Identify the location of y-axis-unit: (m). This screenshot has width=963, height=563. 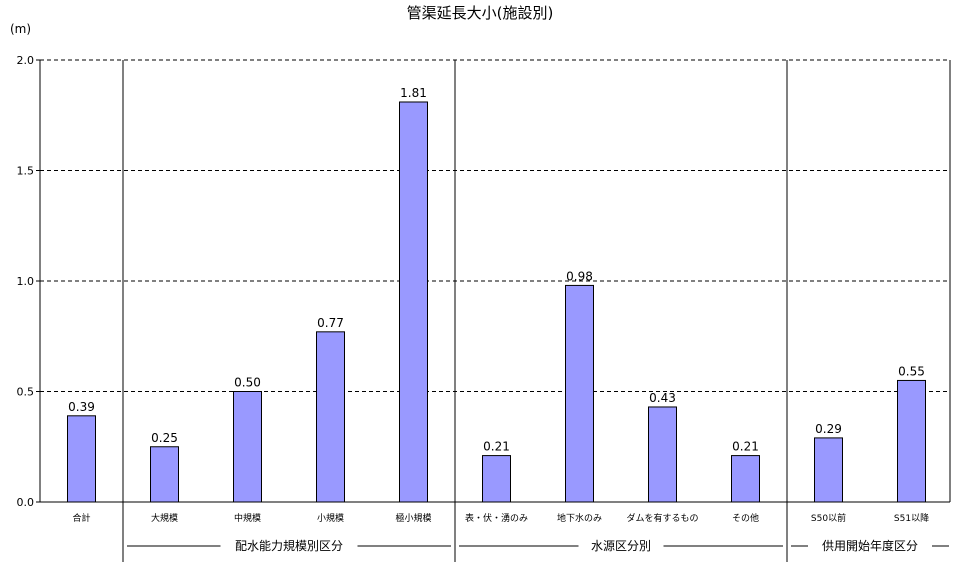
(20, 29).